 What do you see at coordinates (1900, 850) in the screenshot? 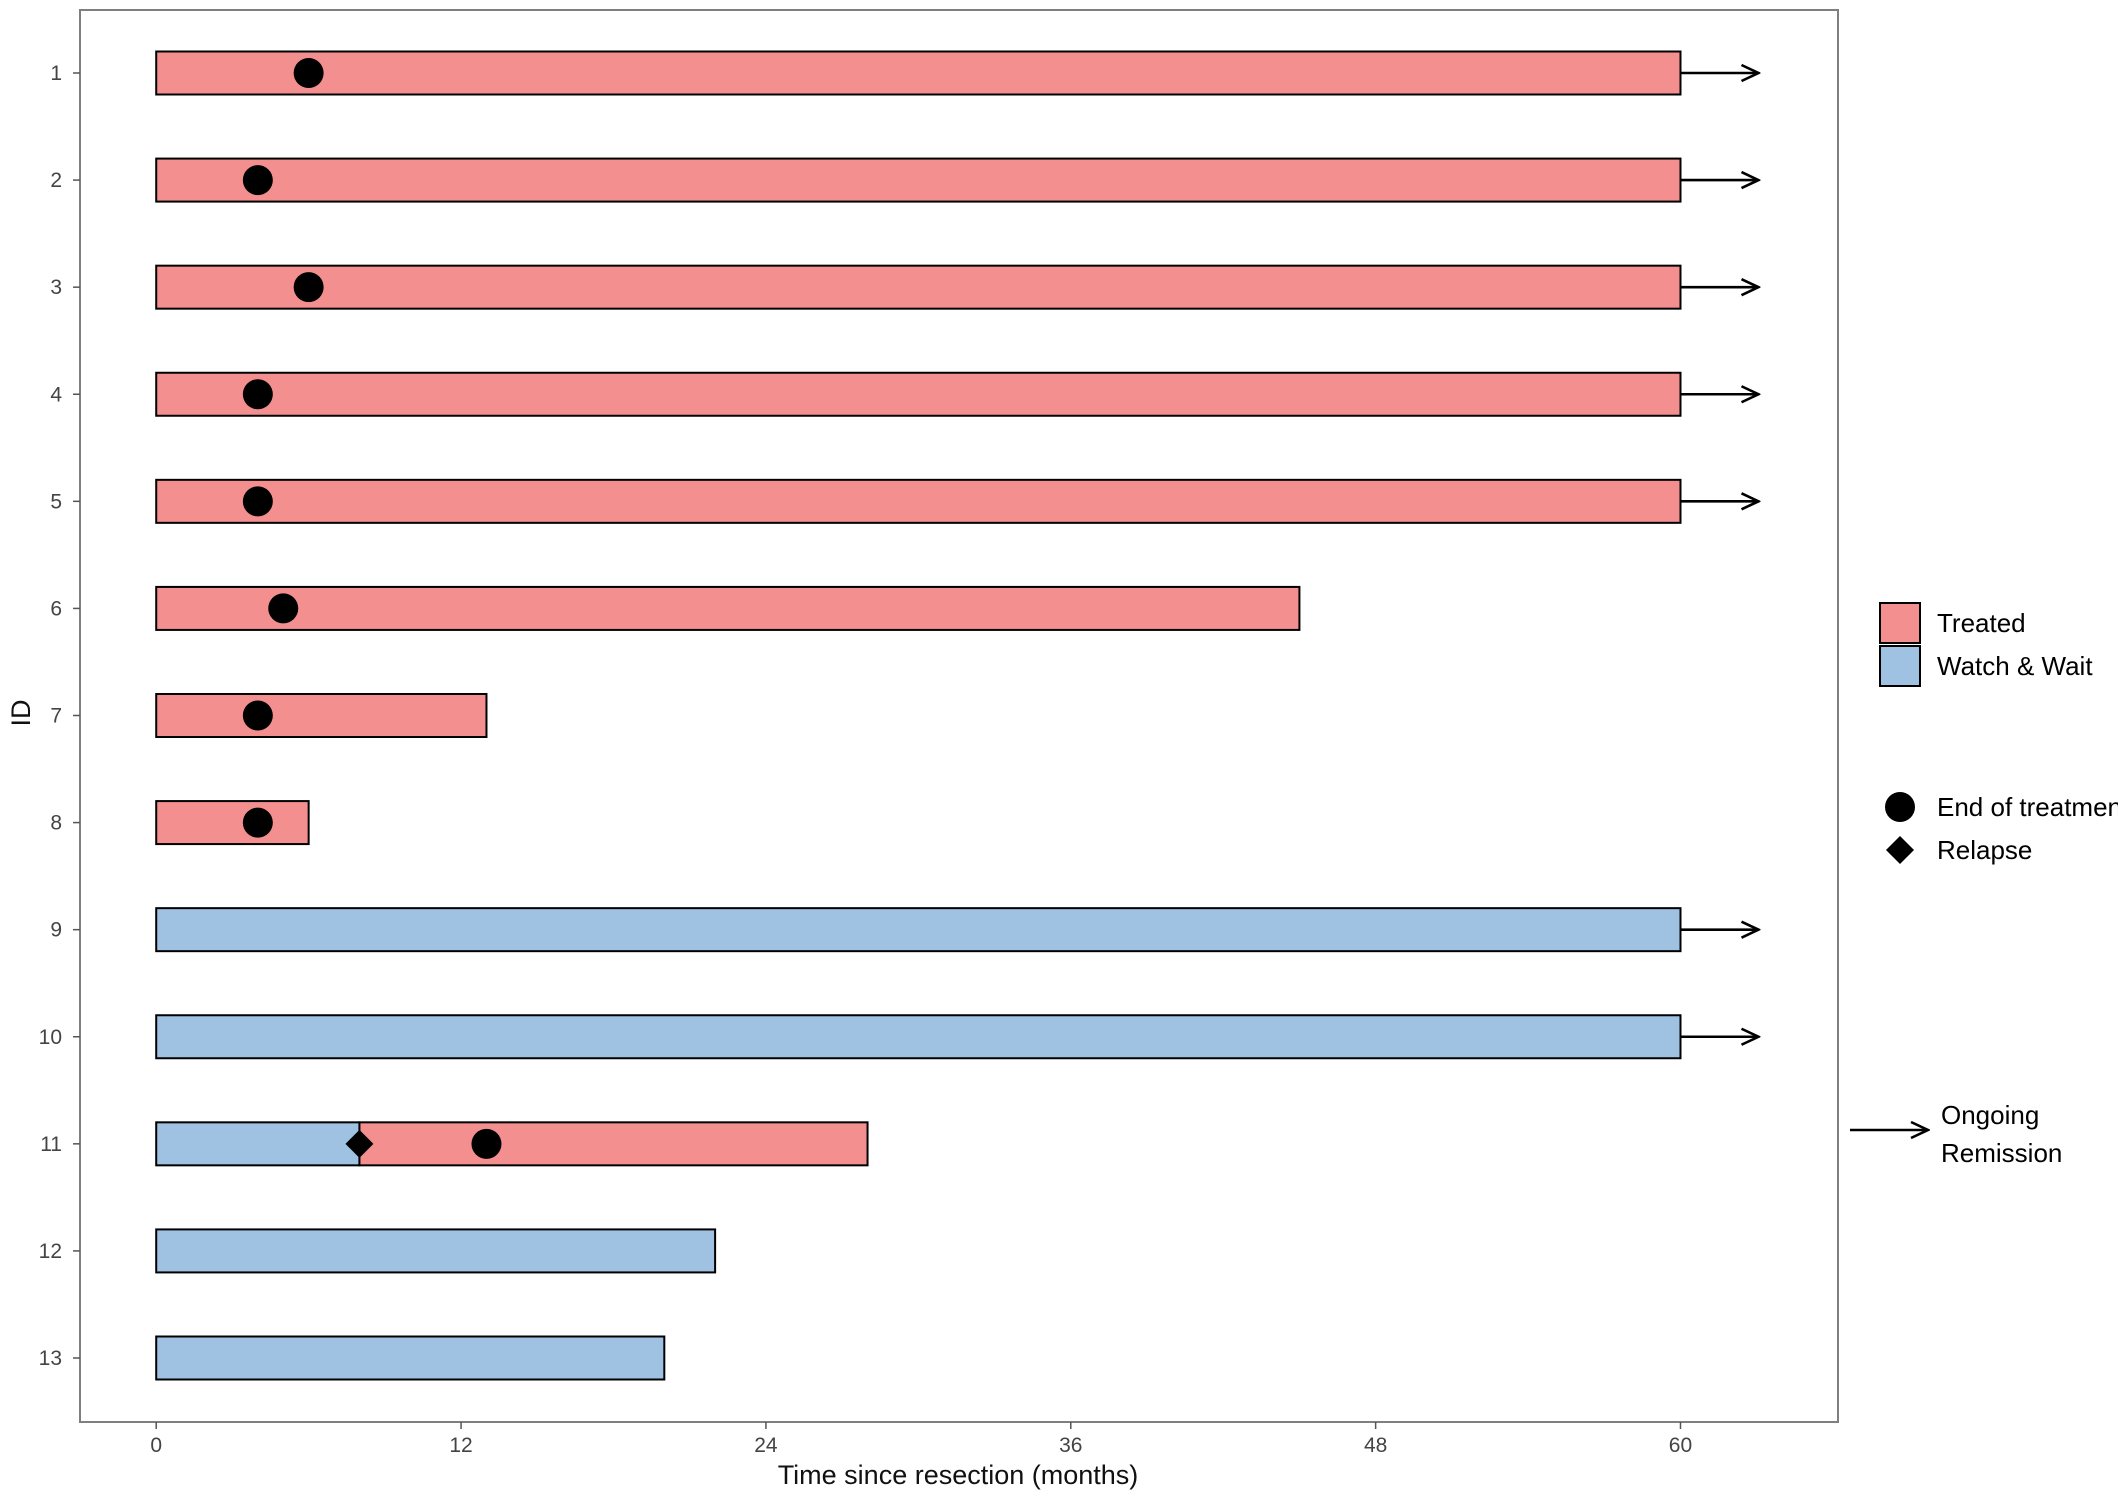
I see `legend-relapse-marker` at bounding box center [1900, 850].